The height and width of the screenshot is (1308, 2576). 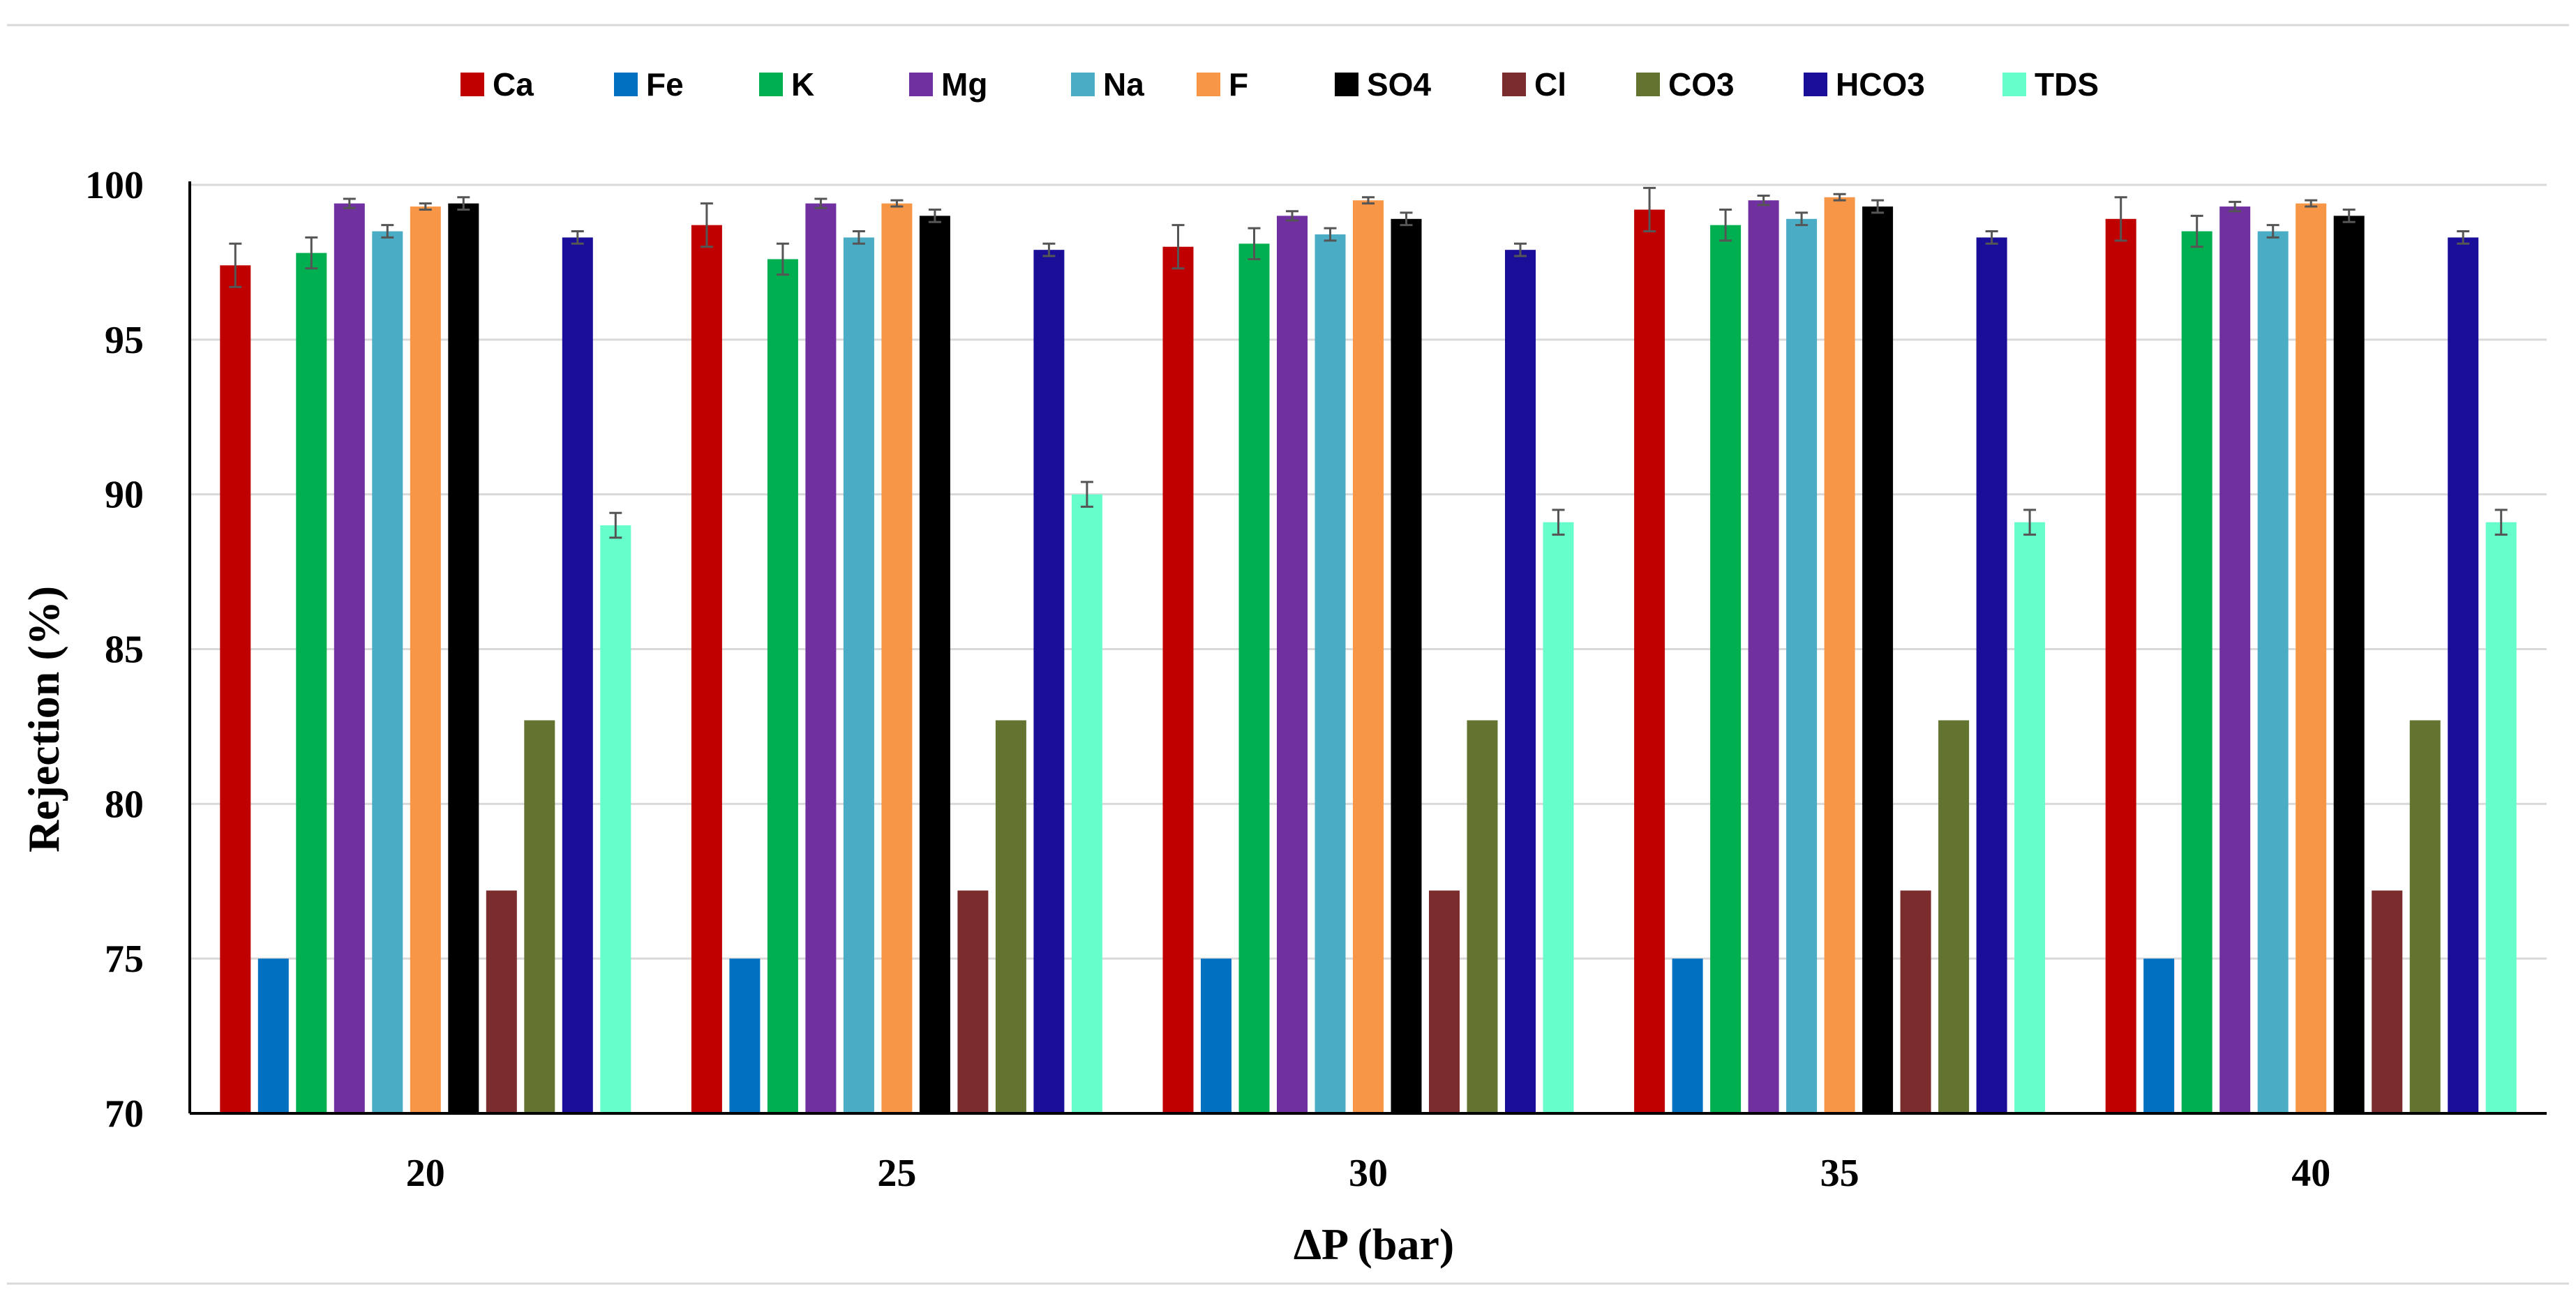 I want to click on legend-swatch-f, so click(x=1208, y=84).